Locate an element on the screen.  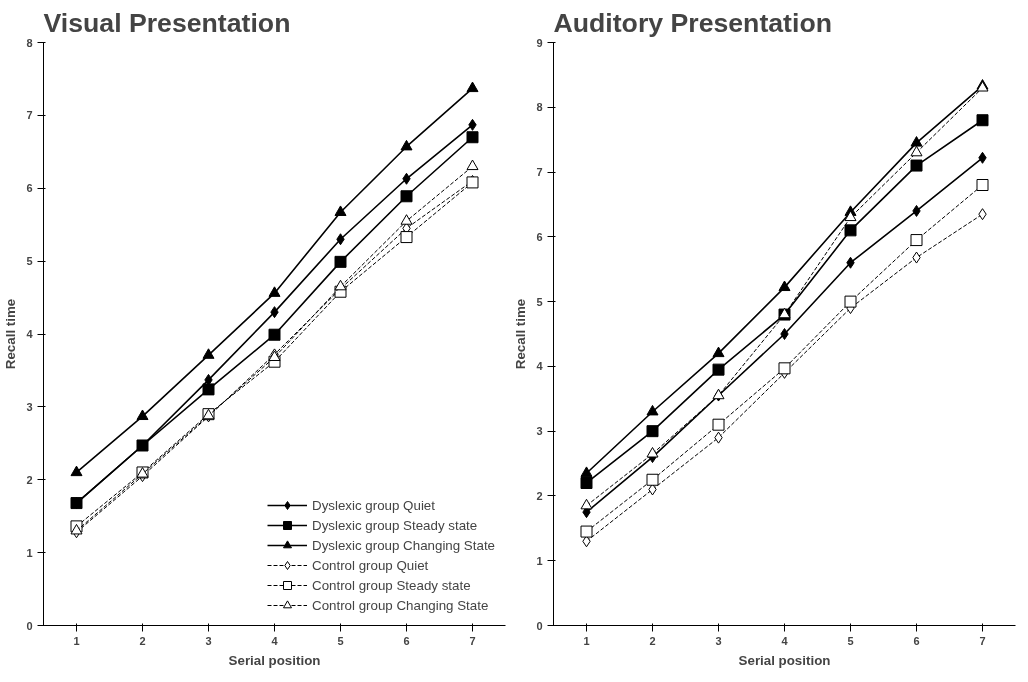
legend-label: Dyslexic group Changing State is located at coordinates (403, 545).